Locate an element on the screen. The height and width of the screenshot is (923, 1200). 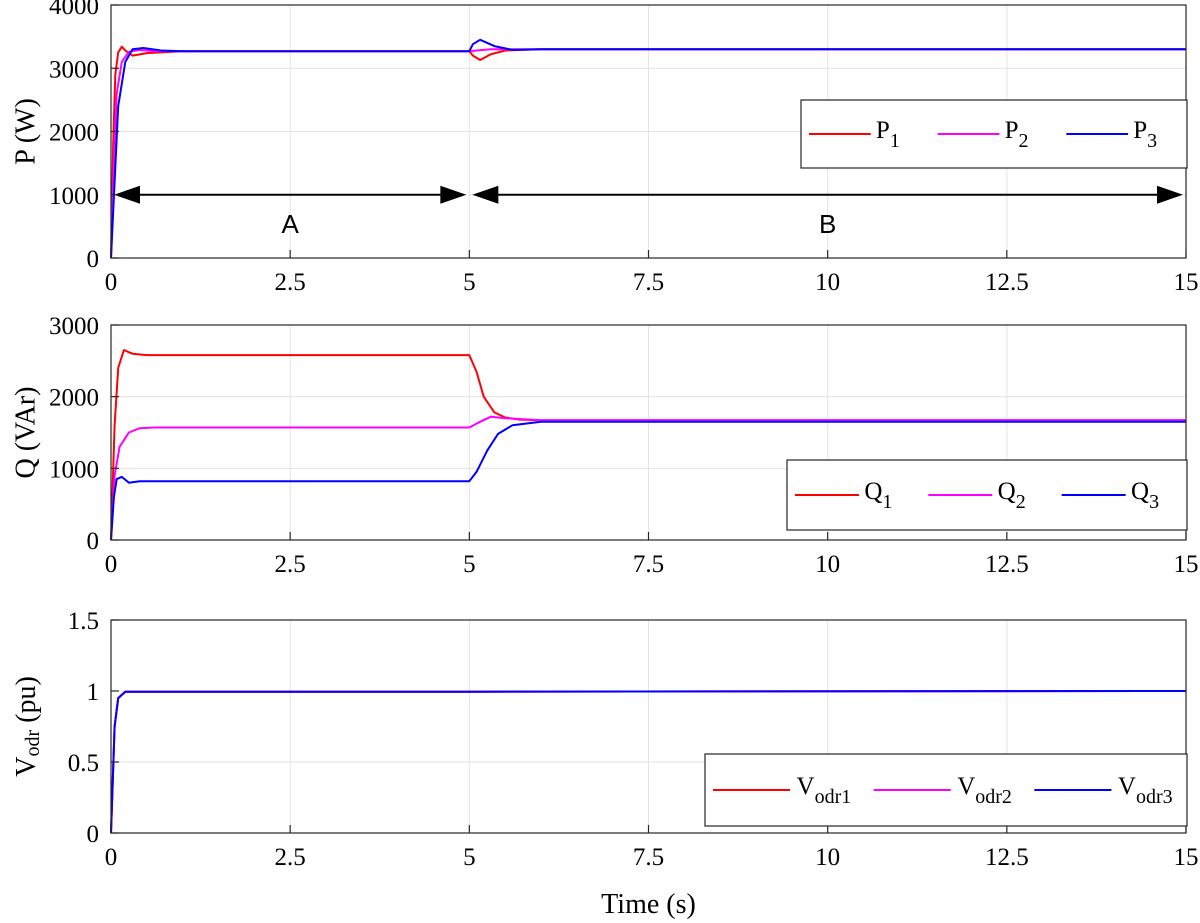
y-axis-label-subscript: odr is located at coordinates (33, 743).